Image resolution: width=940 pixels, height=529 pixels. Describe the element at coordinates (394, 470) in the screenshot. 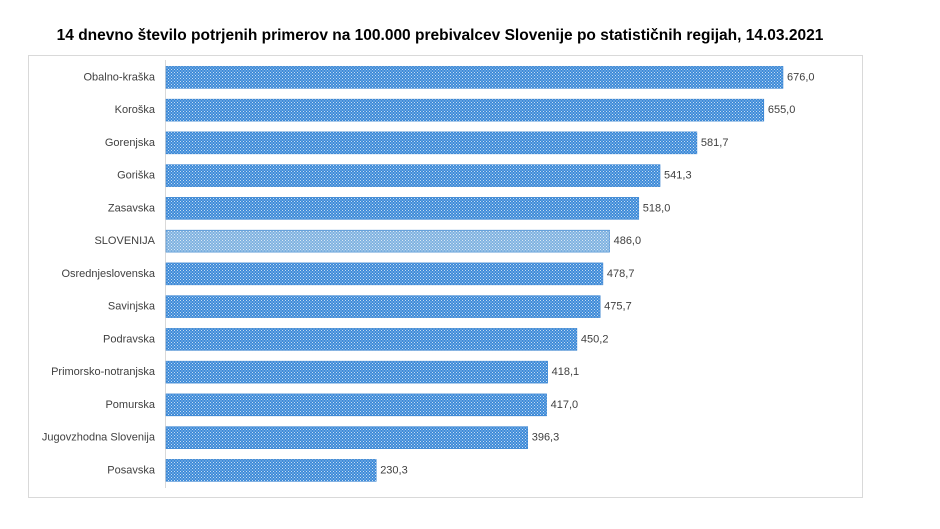

I see `data-label: 230,3` at that location.